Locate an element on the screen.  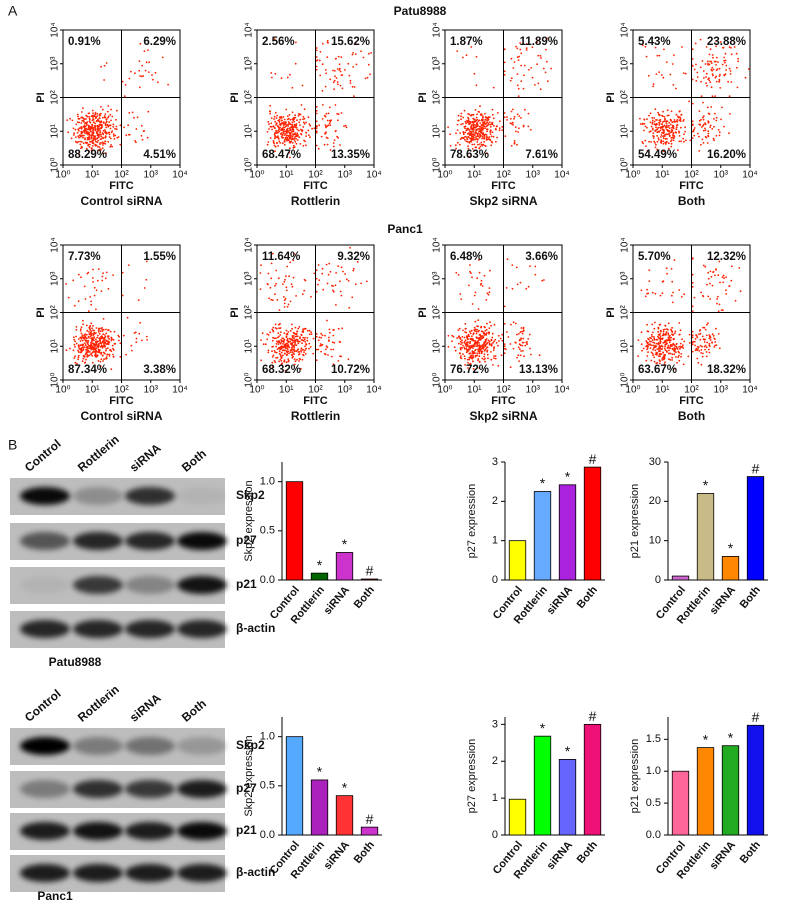
y-tick-label: 10¹ is located at coordinates (55, 345).